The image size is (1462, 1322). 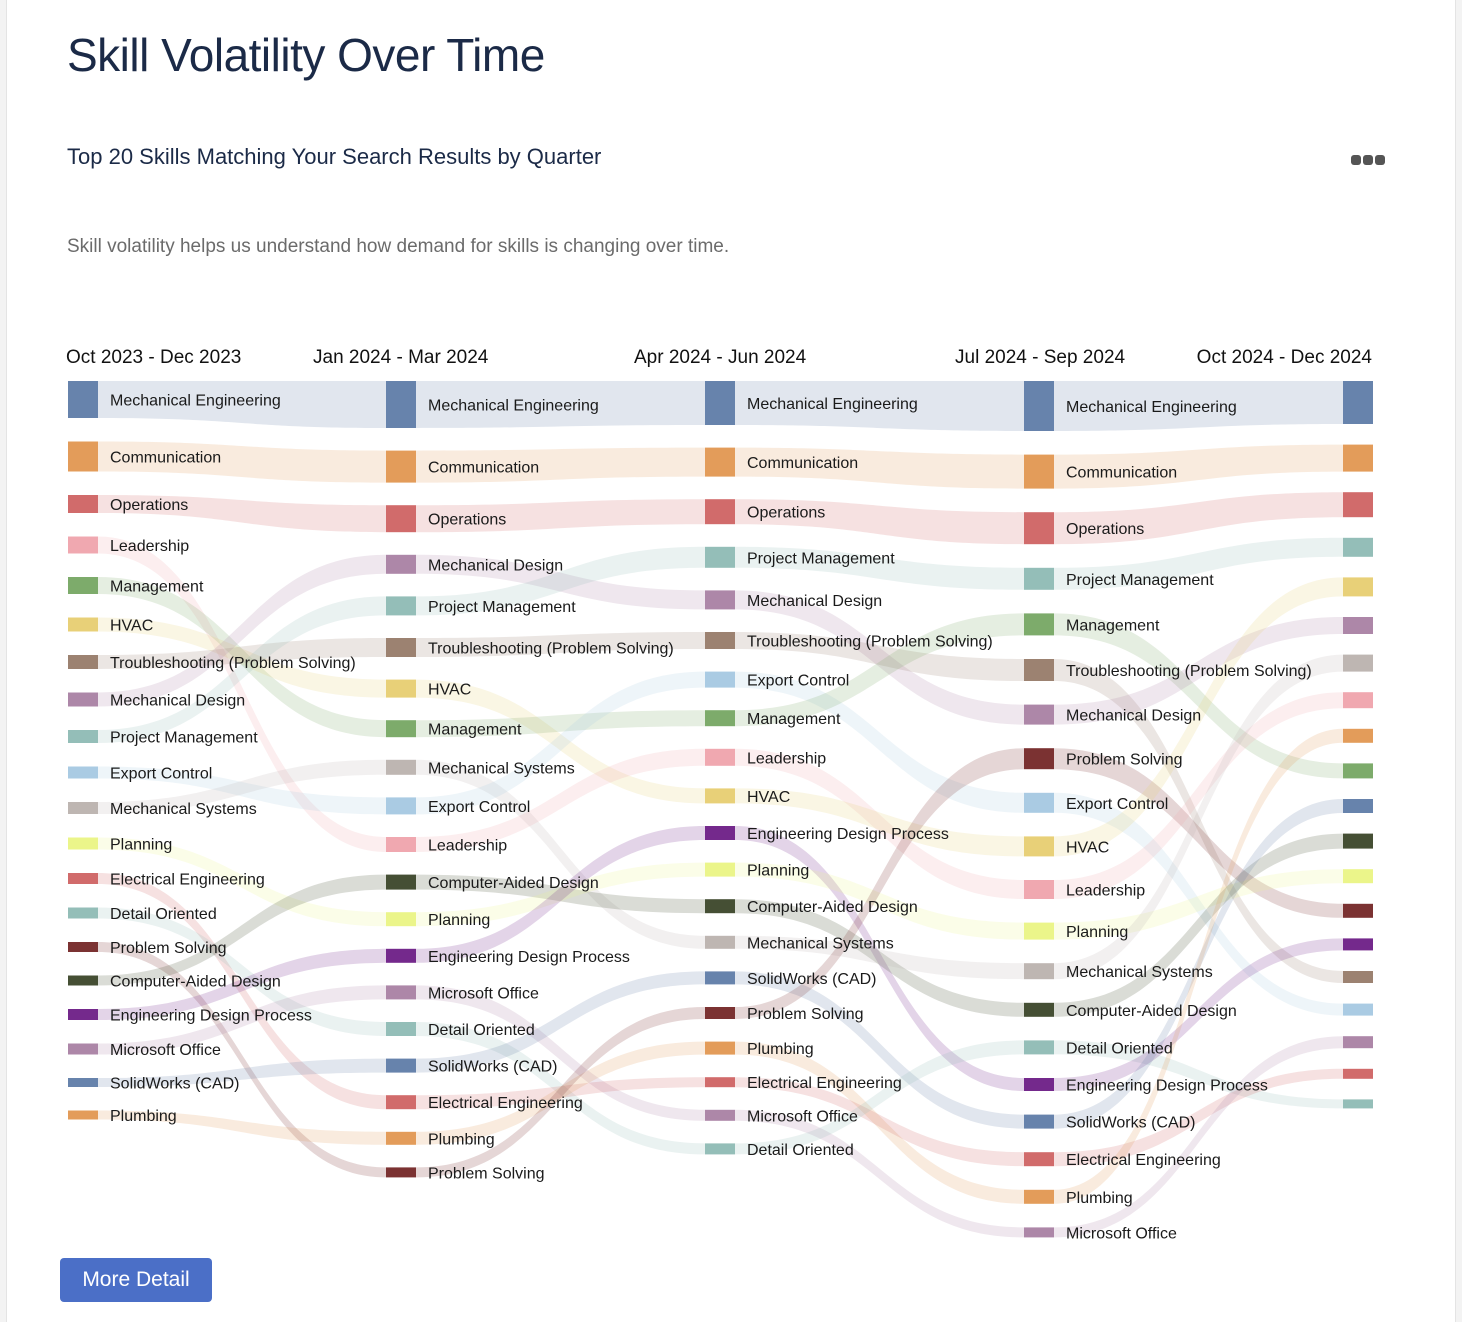 I want to click on flow-link-hvac, so click(x=879, y=822).